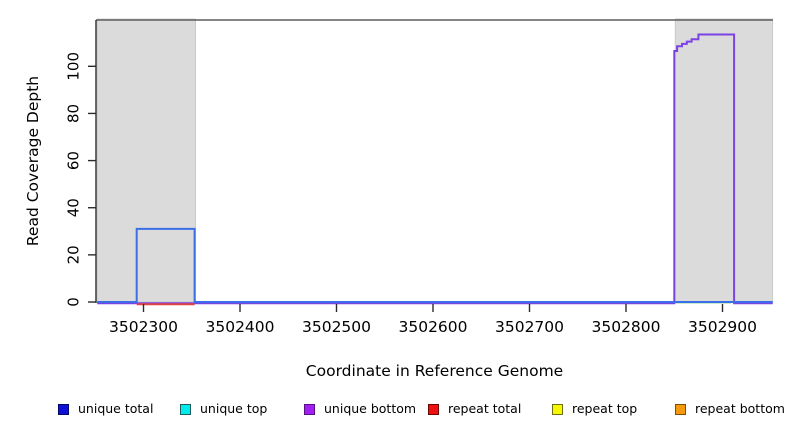 Image resolution: width=792 pixels, height=432 pixels. I want to click on legend-label: repeat bottom, so click(740, 408).